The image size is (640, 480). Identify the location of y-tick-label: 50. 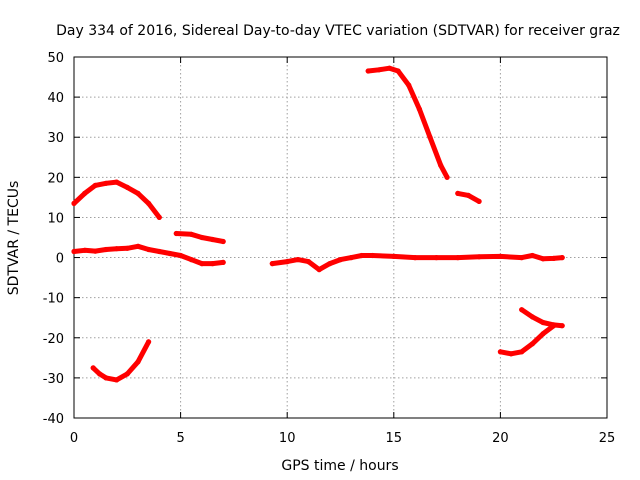
(55, 58).